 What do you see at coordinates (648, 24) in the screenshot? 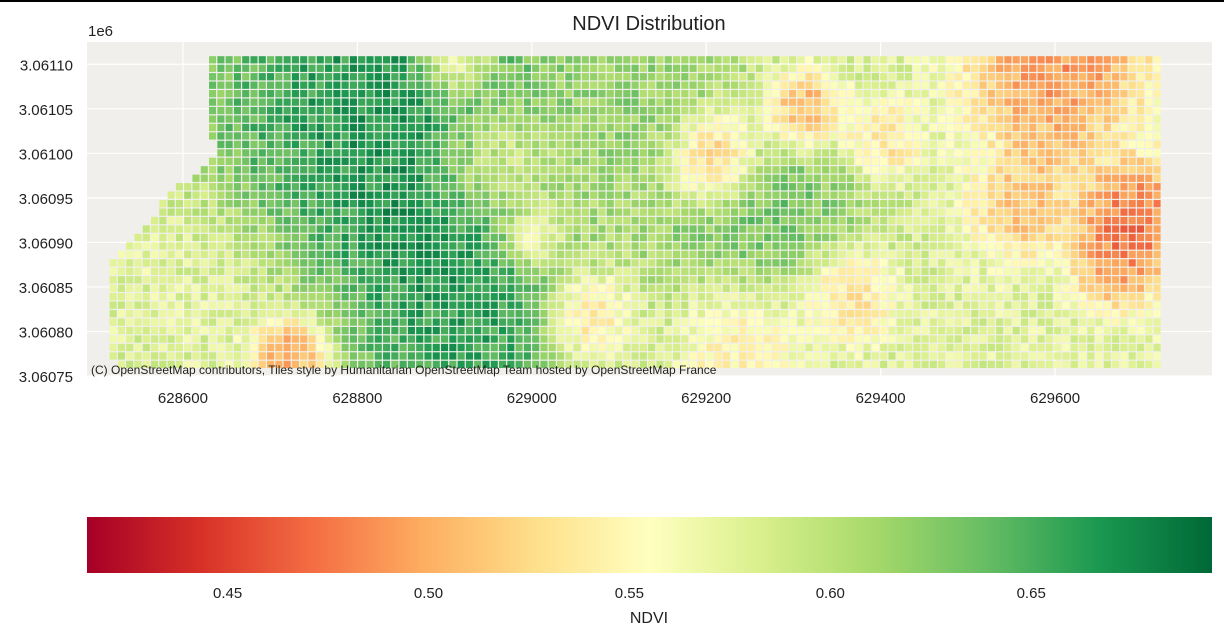
I see `chart-title: NDVI Distribution` at bounding box center [648, 24].